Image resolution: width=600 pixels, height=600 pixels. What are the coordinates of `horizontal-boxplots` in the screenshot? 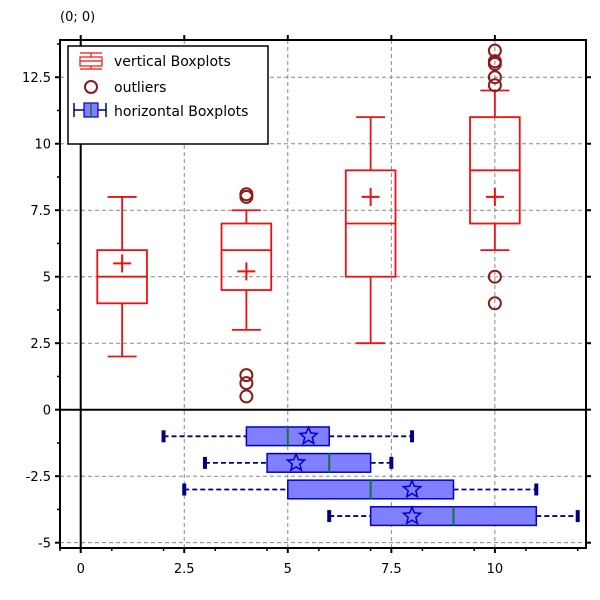 It's located at (370, 476).